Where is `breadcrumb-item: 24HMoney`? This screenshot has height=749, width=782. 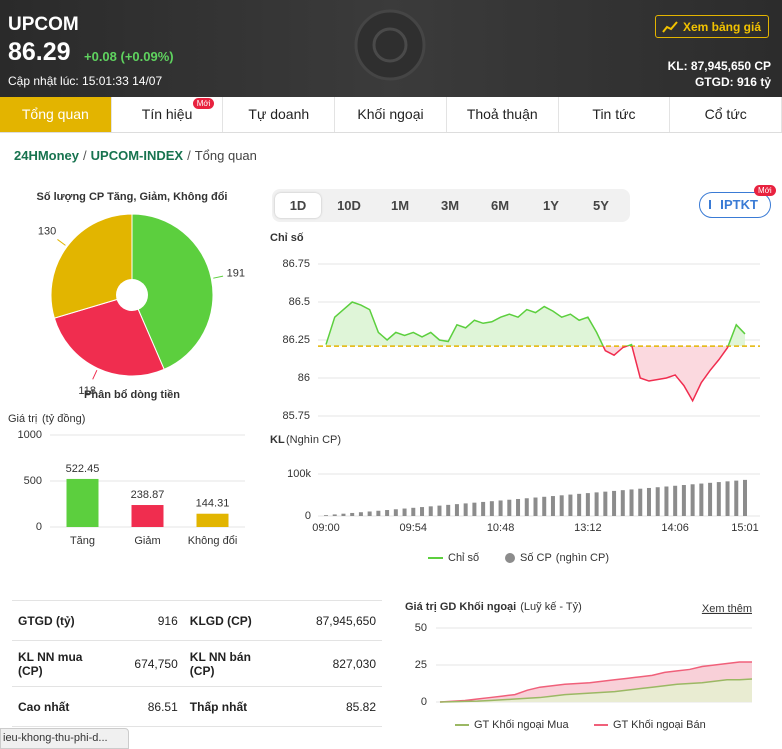 breadcrumb-item: 24HMoney is located at coordinates (47, 155).